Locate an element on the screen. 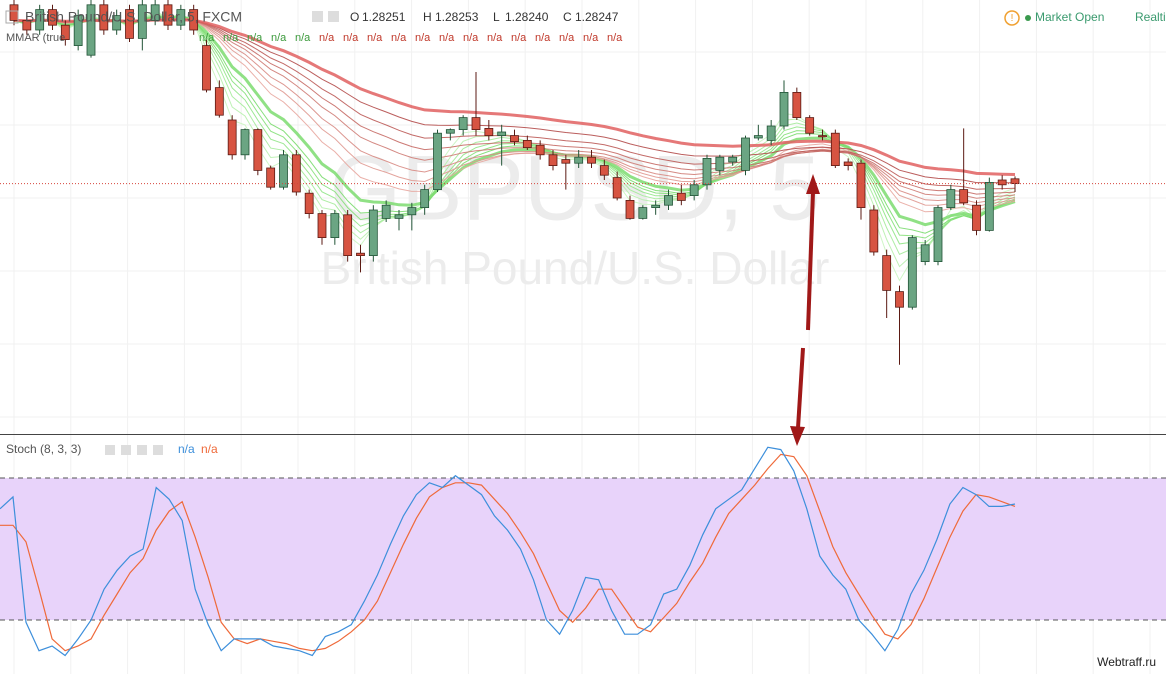 Image resolution: width=1166 pixels, height=674 pixels. ohlc-key: O is located at coordinates (354, 17).